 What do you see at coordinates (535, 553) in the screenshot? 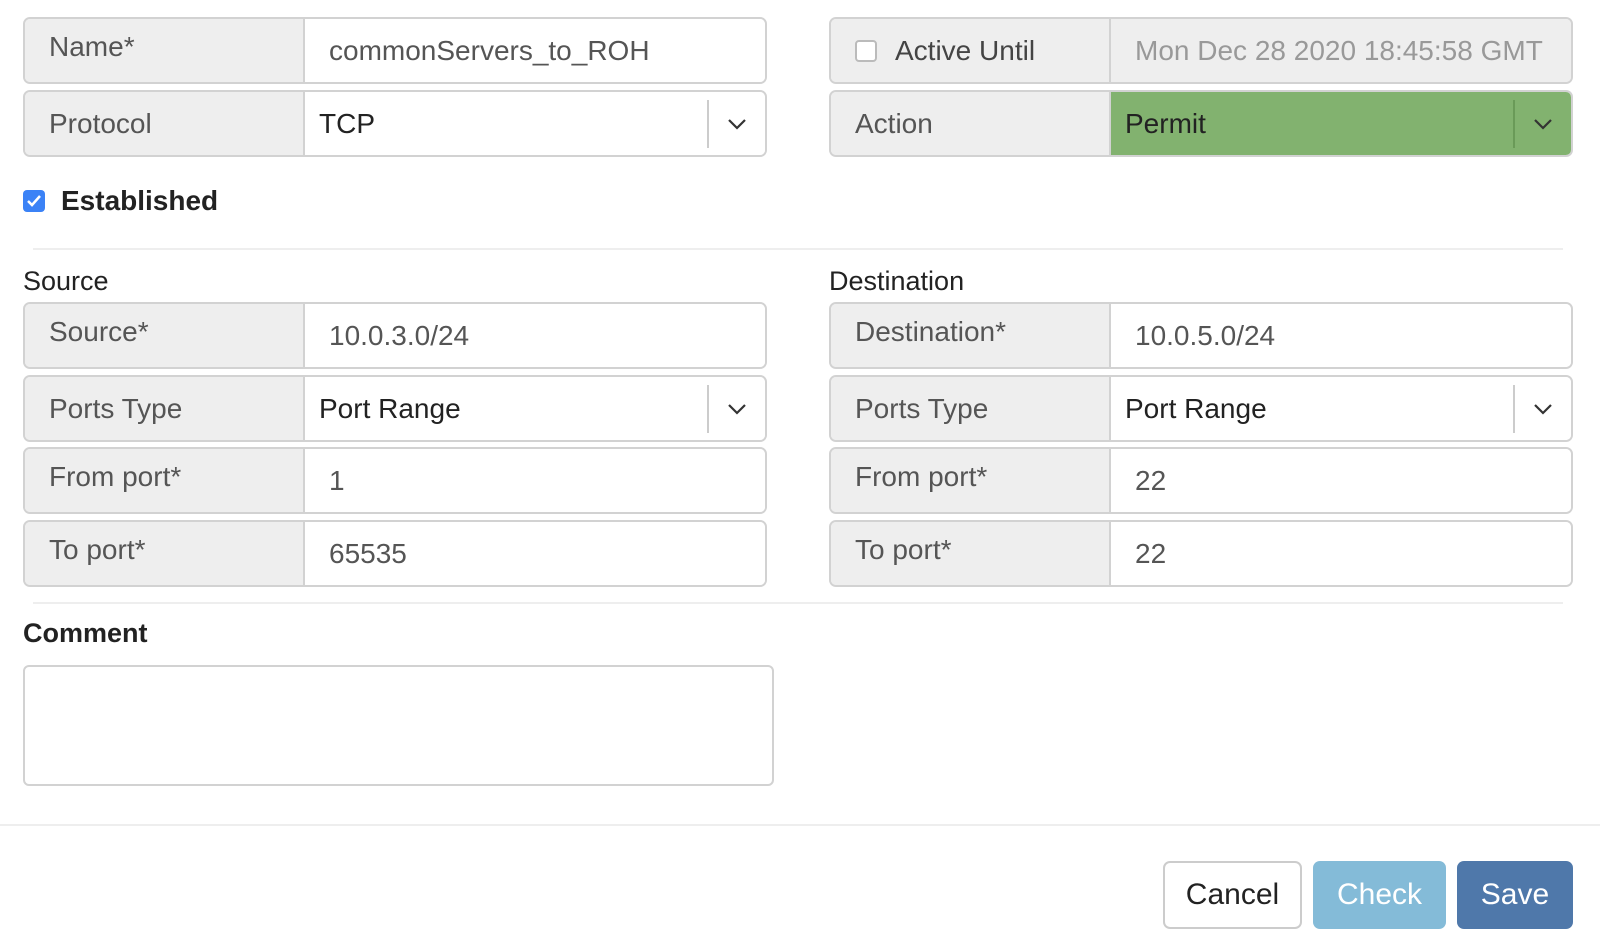
I see `source-to-port-input: 65535` at bounding box center [535, 553].